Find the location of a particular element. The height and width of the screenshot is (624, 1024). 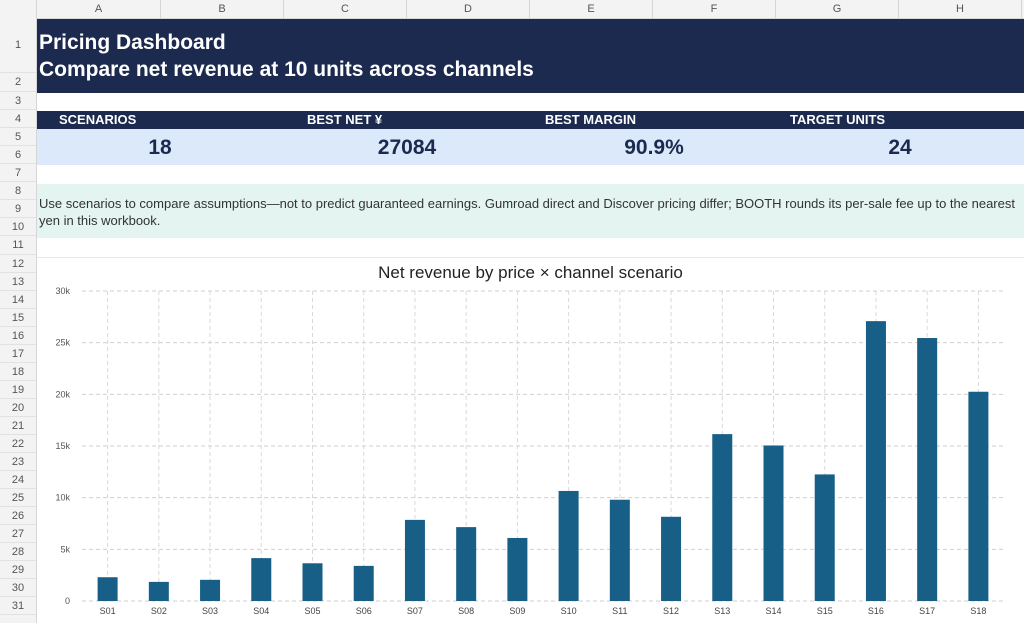

column-header-b: B is located at coordinates (222, 9).